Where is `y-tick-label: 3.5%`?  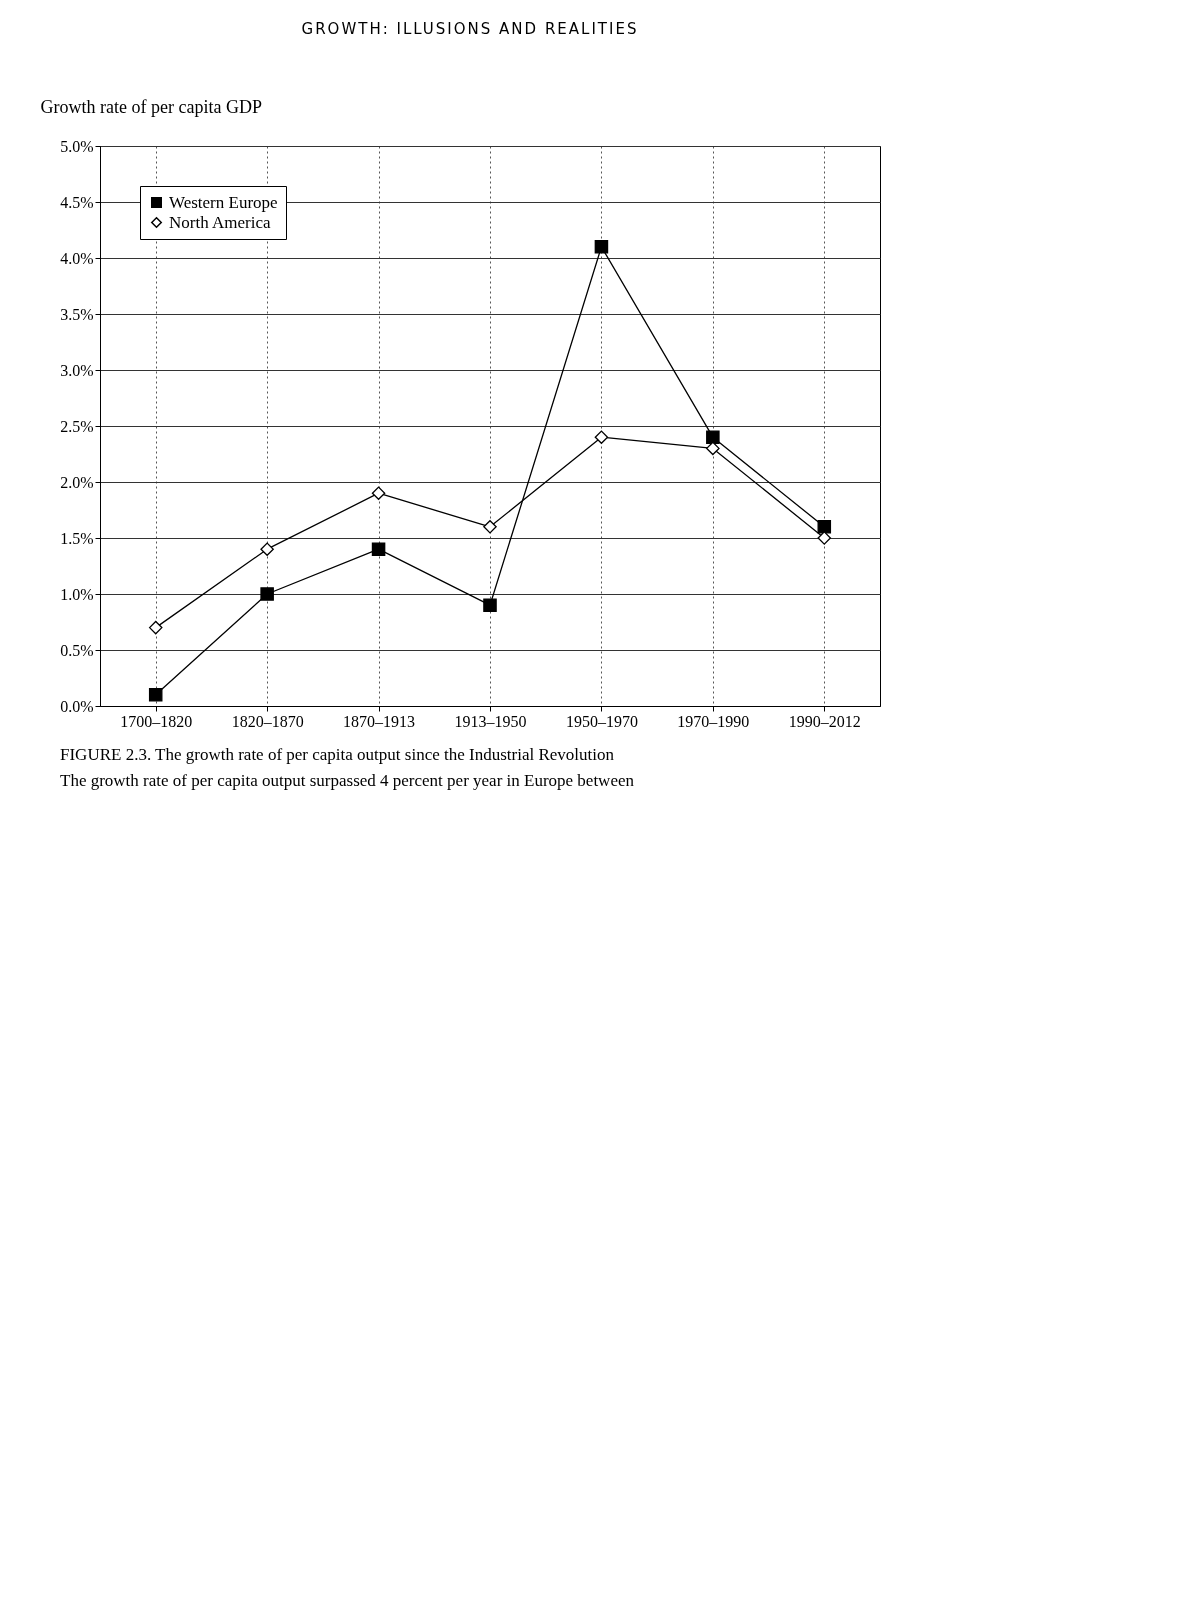 y-tick-label: 3.5% is located at coordinates (77, 314).